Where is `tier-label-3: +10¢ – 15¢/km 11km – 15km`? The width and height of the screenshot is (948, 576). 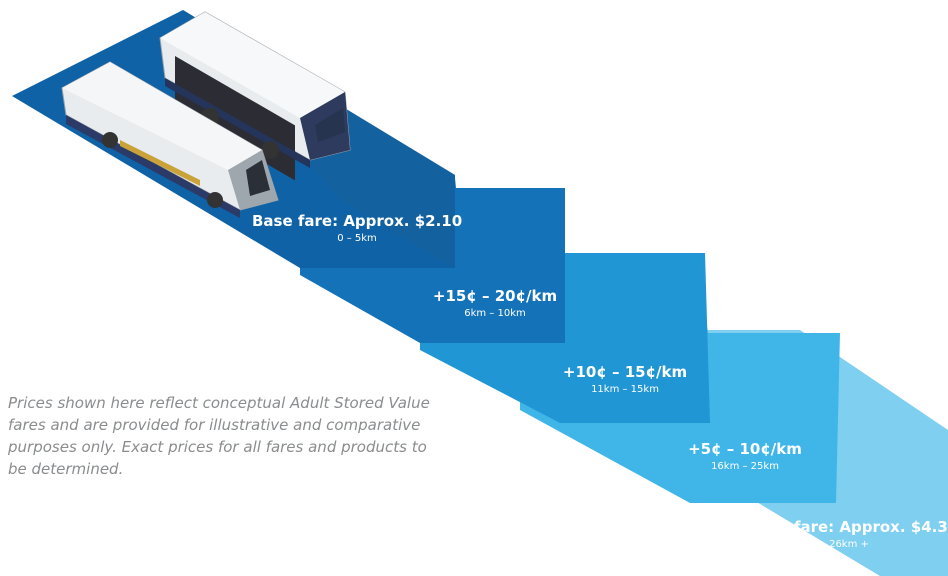
tier-label-3: +10¢ – 15¢/km 11km – 15km is located at coordinates (625, 379).